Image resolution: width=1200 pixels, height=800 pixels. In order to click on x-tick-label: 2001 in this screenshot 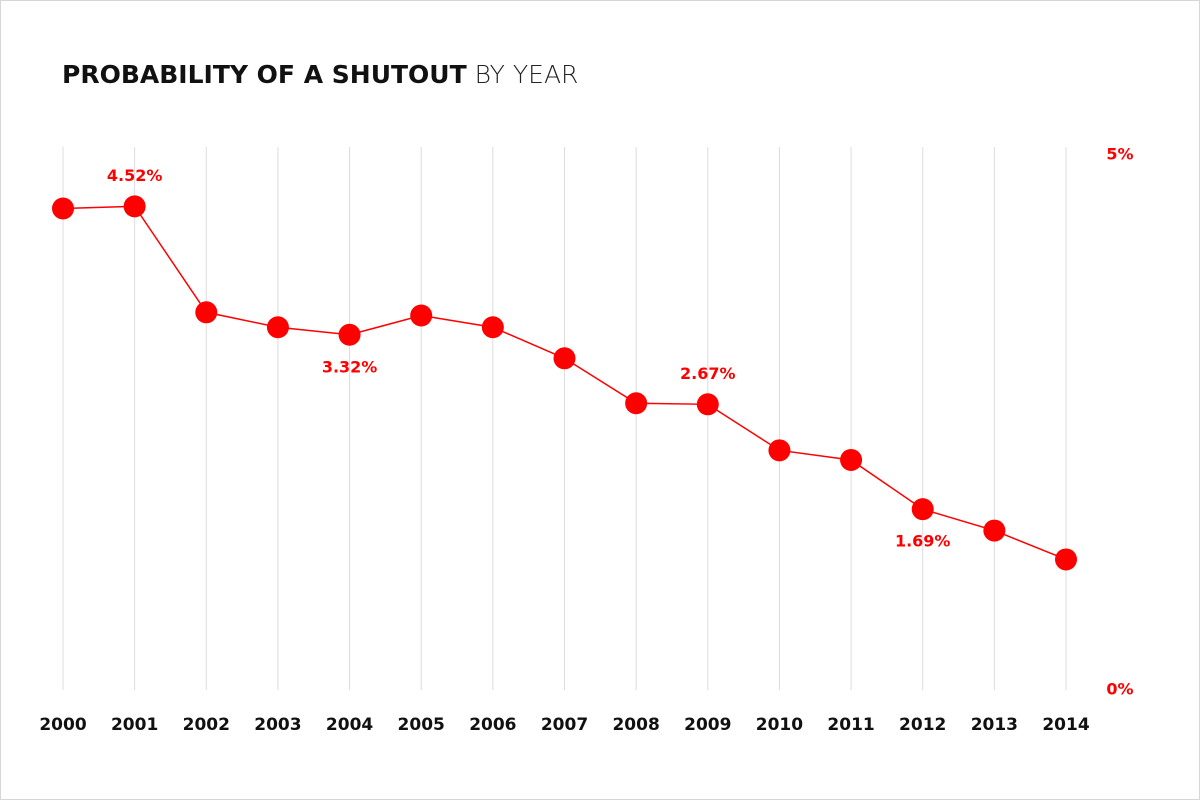, I will do `click(134, 725)`.